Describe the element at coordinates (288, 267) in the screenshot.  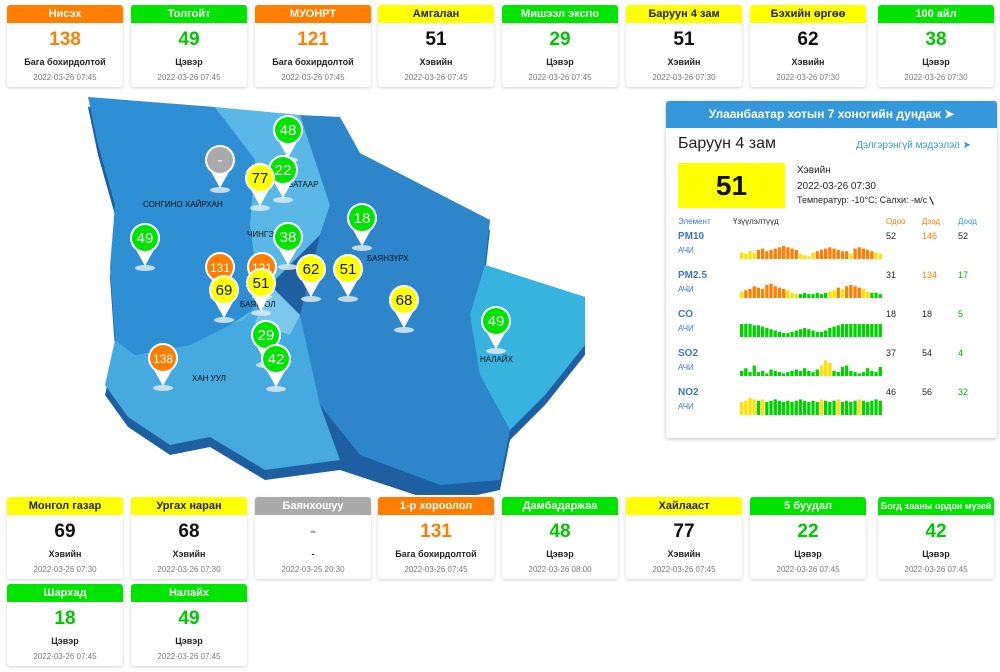
I see `pin-shadow` at that location.